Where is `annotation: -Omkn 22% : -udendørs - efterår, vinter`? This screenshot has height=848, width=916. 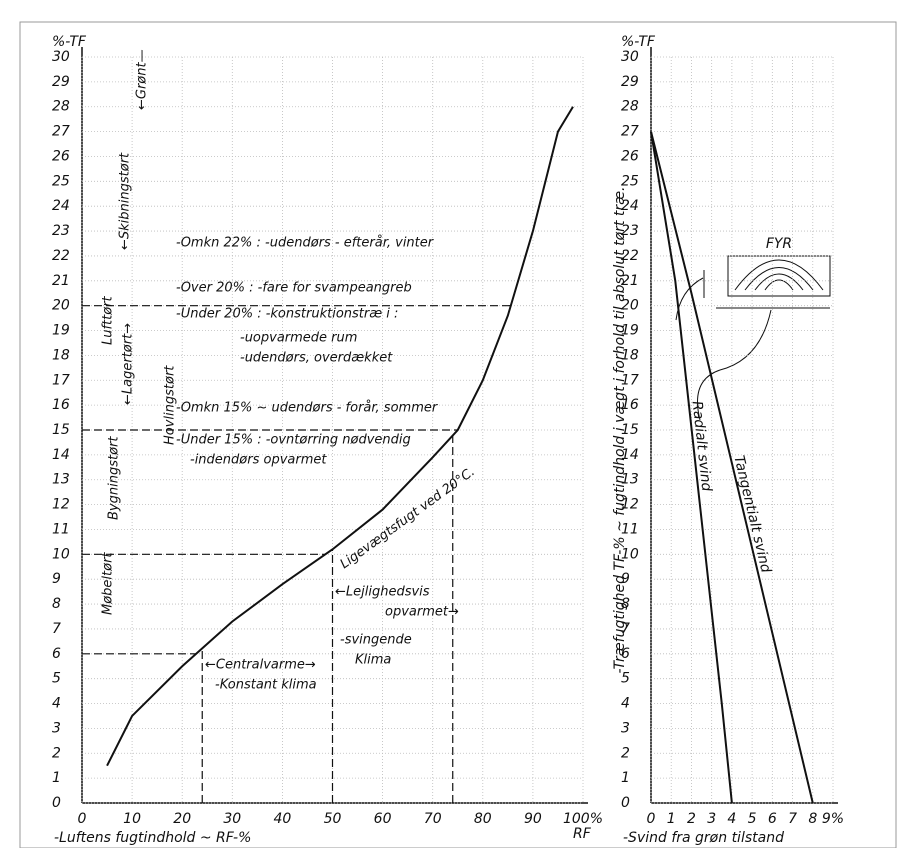
annotation: -Omkn 22% : -udendørs - efterår, vinter is located at coordinates (305, 243).